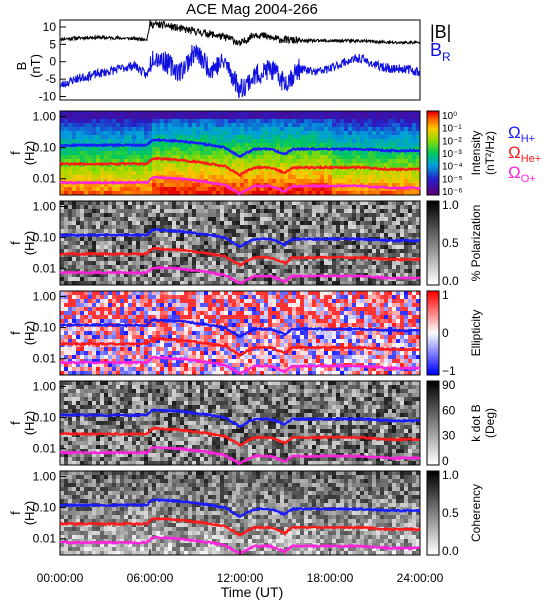 The height and width of the screenshot is (600, 550). Describe the element at coordinates (52, 62) in the screenshot. I see `bfield-ytick-label-2: 0` at that location.